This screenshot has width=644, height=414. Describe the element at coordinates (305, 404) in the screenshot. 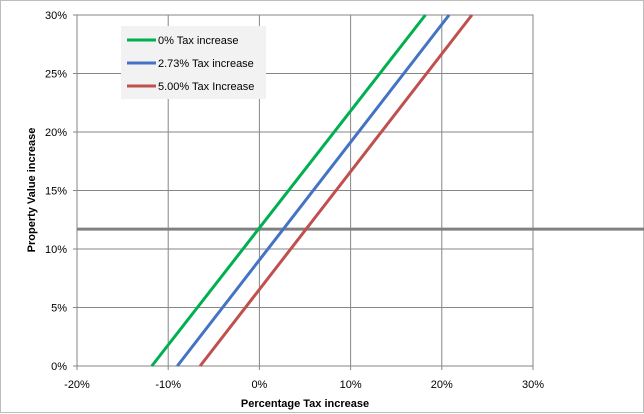

I see `x-axis-title: Percentage Tax increase` at that location.